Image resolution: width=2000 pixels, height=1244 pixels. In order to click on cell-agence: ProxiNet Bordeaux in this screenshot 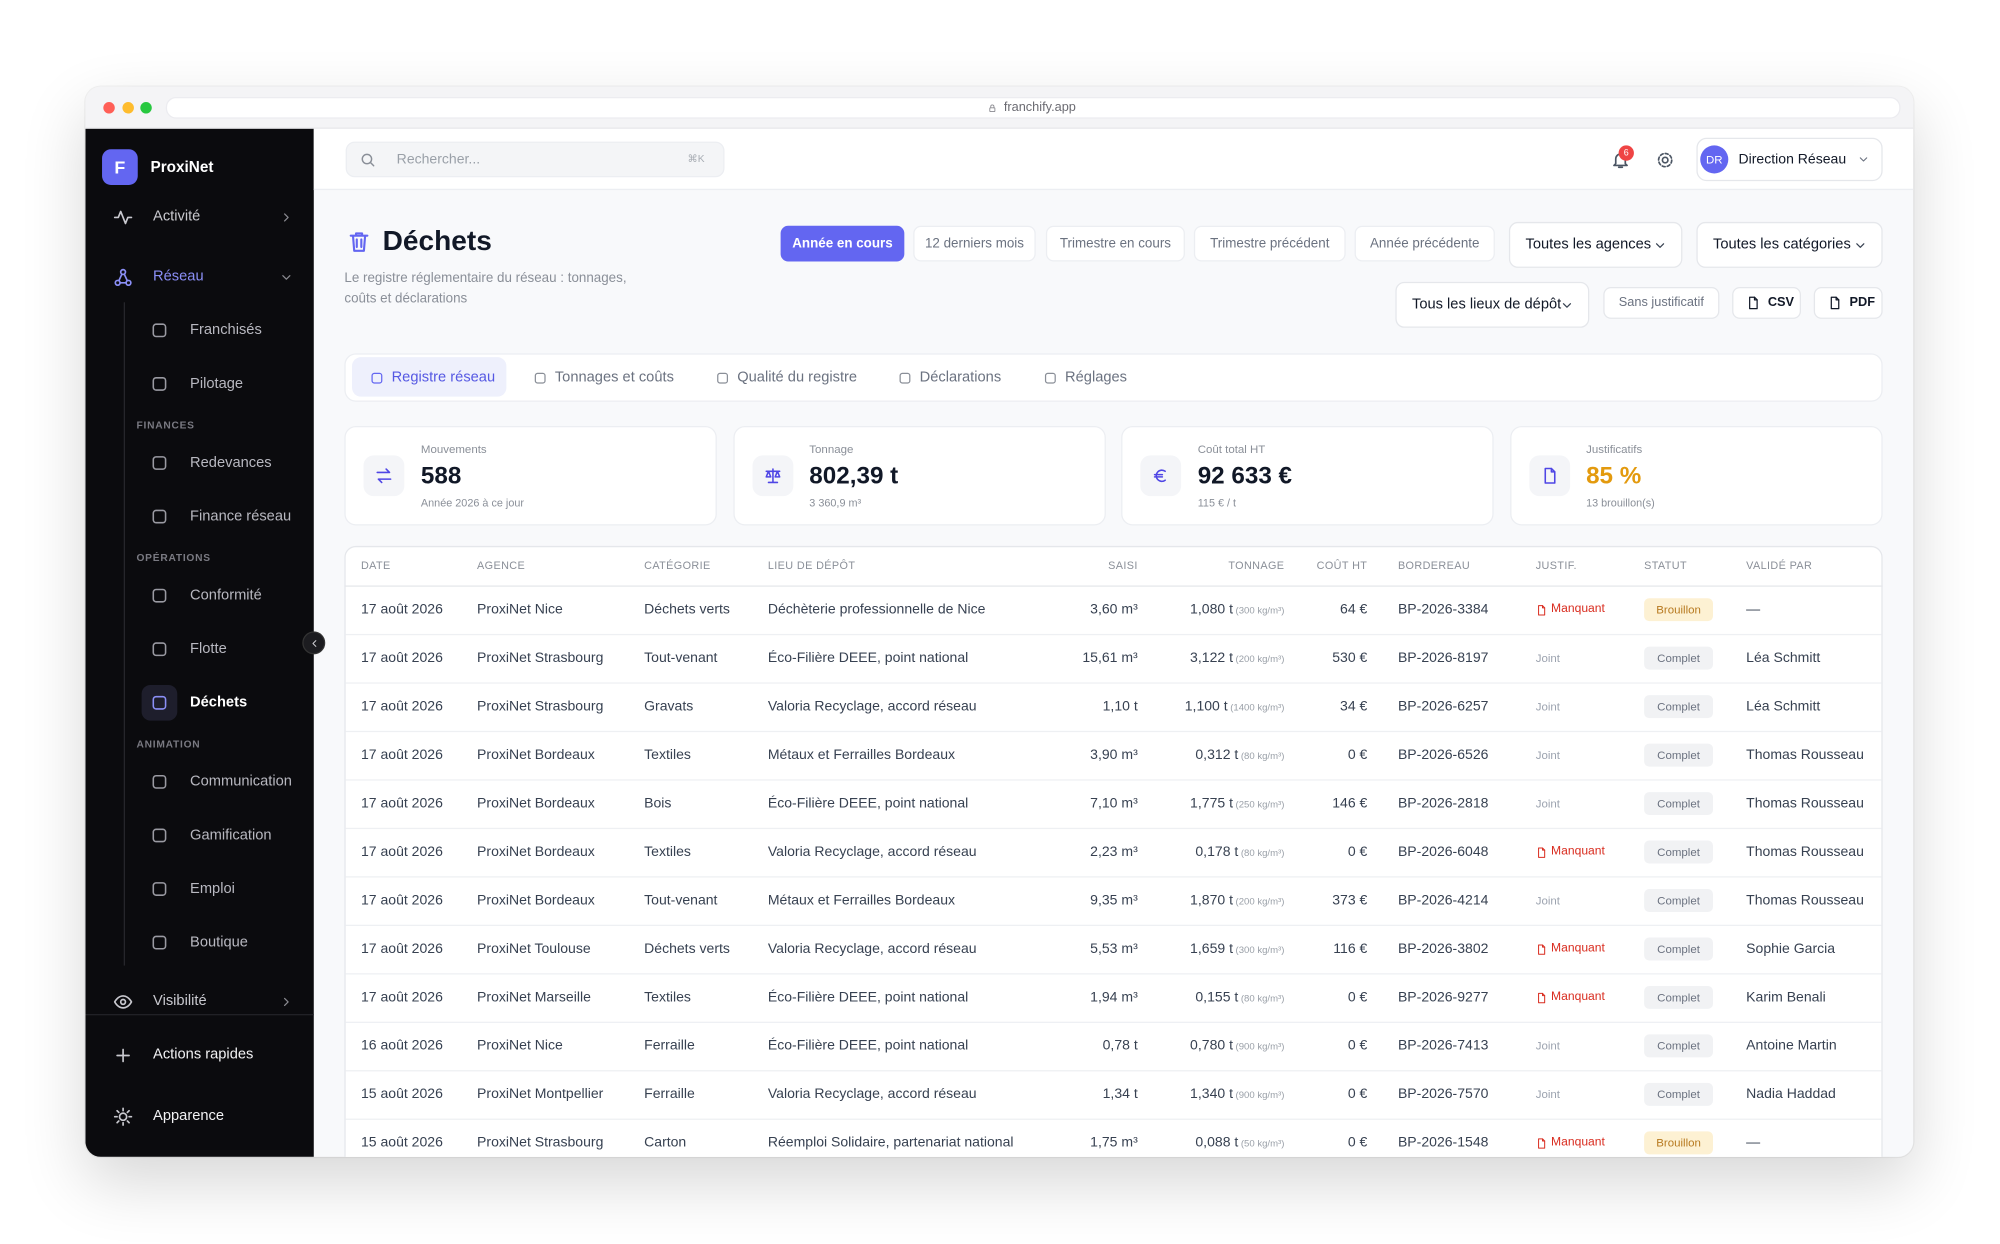, I will do `click(536, 900)`.